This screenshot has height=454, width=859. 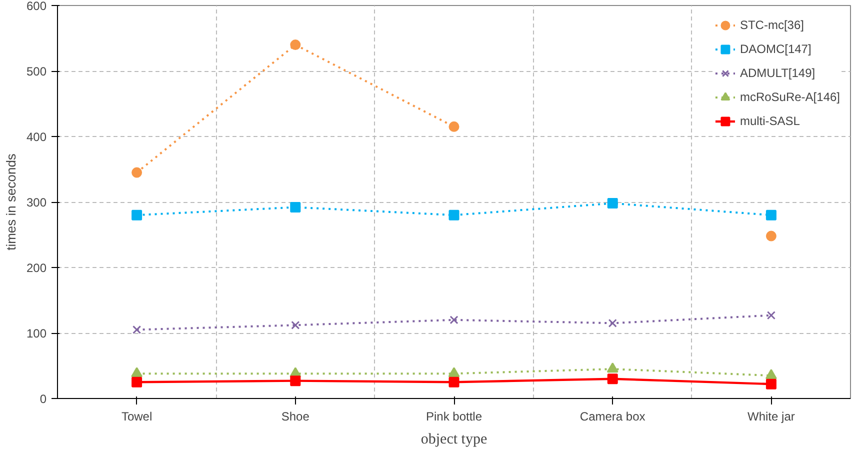 I want to click on y-tick-label: 100, so click(x=36, y=333).